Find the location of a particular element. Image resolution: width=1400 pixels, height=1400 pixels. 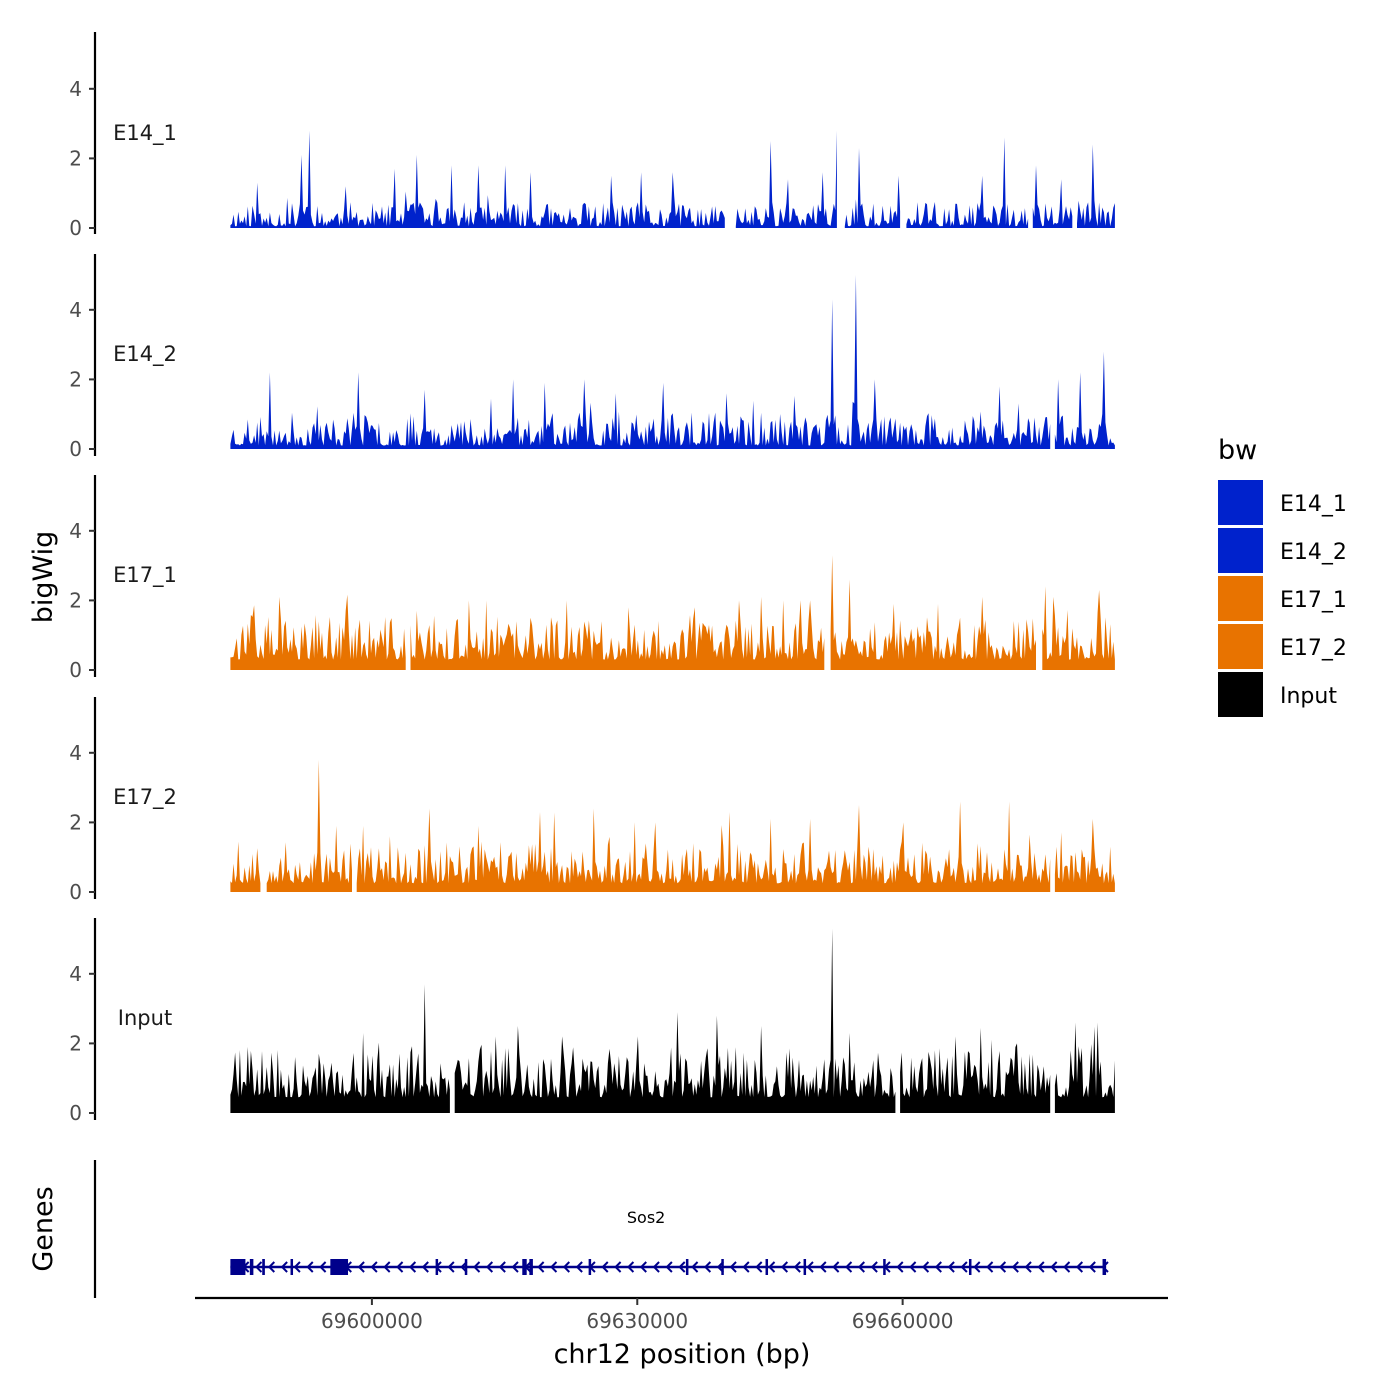

track-E14_1: 0 2 4 E14_1 is located at coordinates (592, 136).